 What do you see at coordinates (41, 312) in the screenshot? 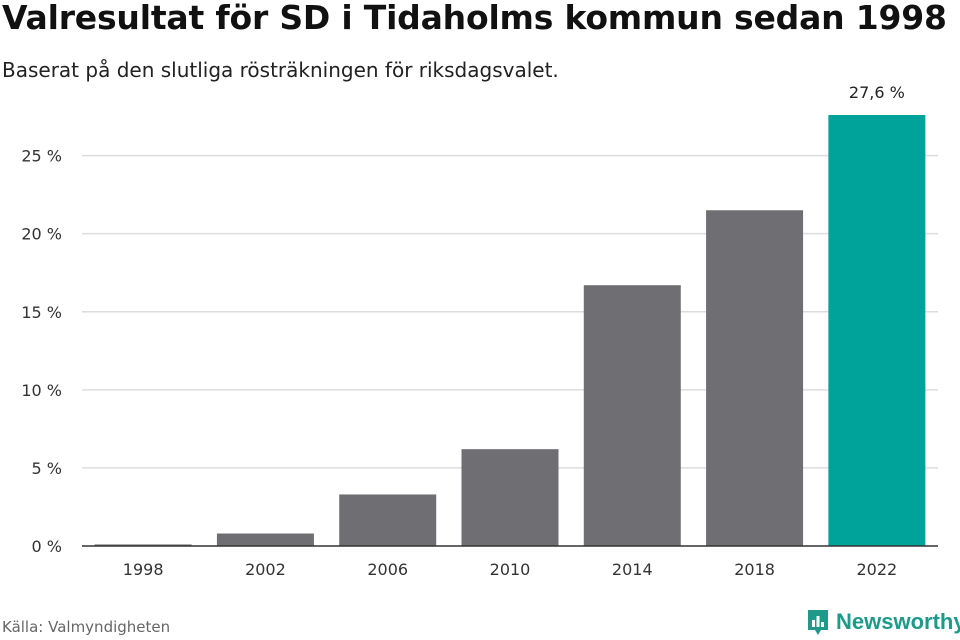
I see `y-tick-label: 15 %` at bounding box center [41, 312].